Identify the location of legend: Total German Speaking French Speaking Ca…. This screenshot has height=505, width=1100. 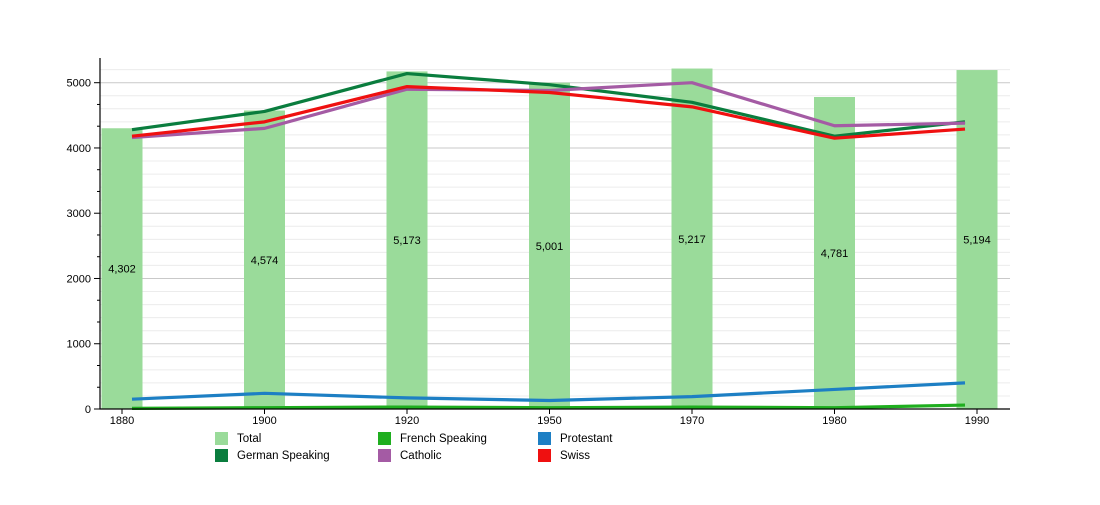
(550, 450).